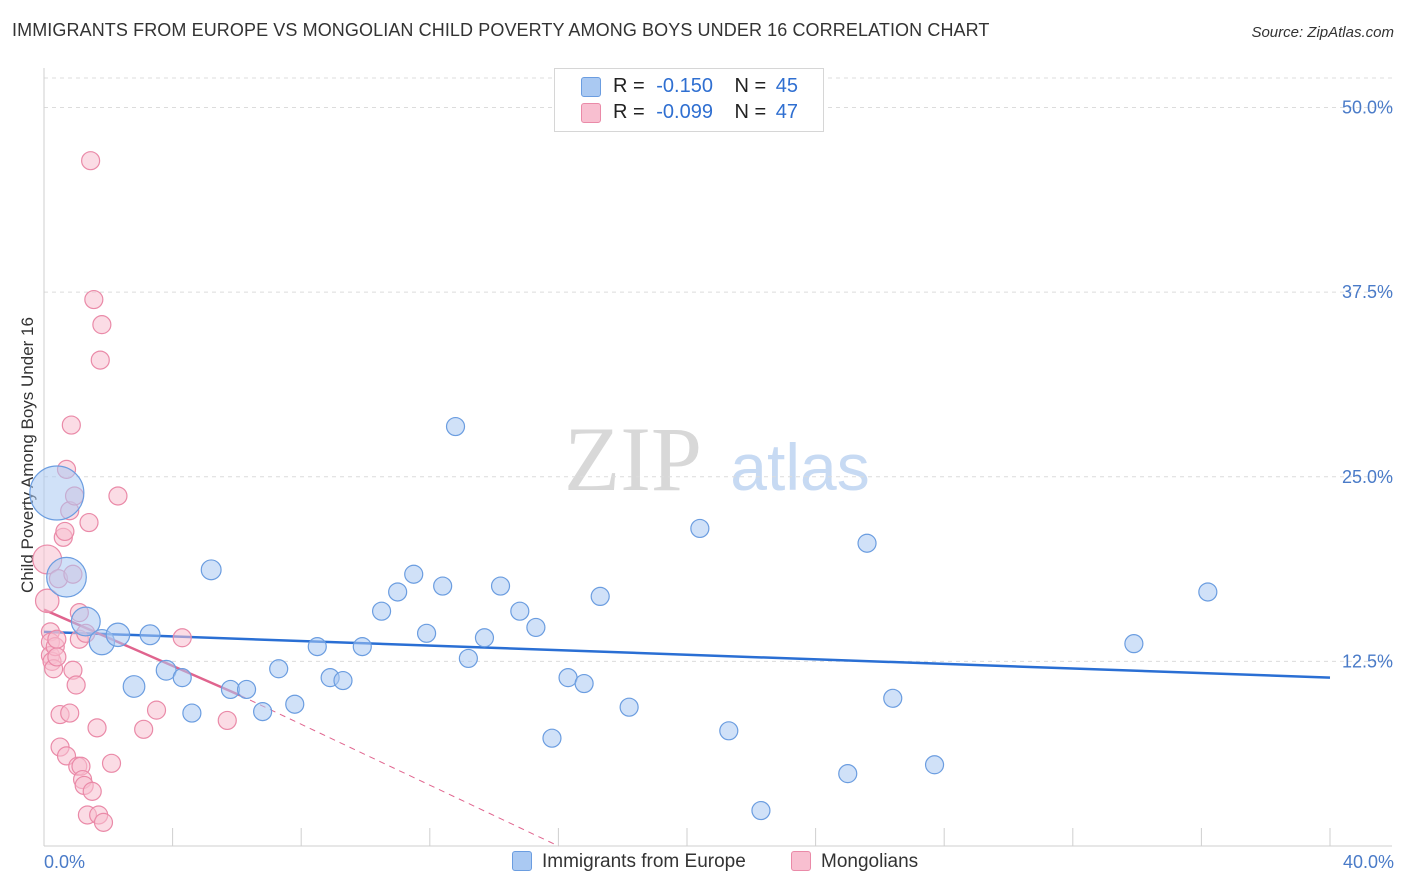 The width and height of the screenshot is (1406, 892). I want to click on legend-swatch-mongolians, so click(591, 113).